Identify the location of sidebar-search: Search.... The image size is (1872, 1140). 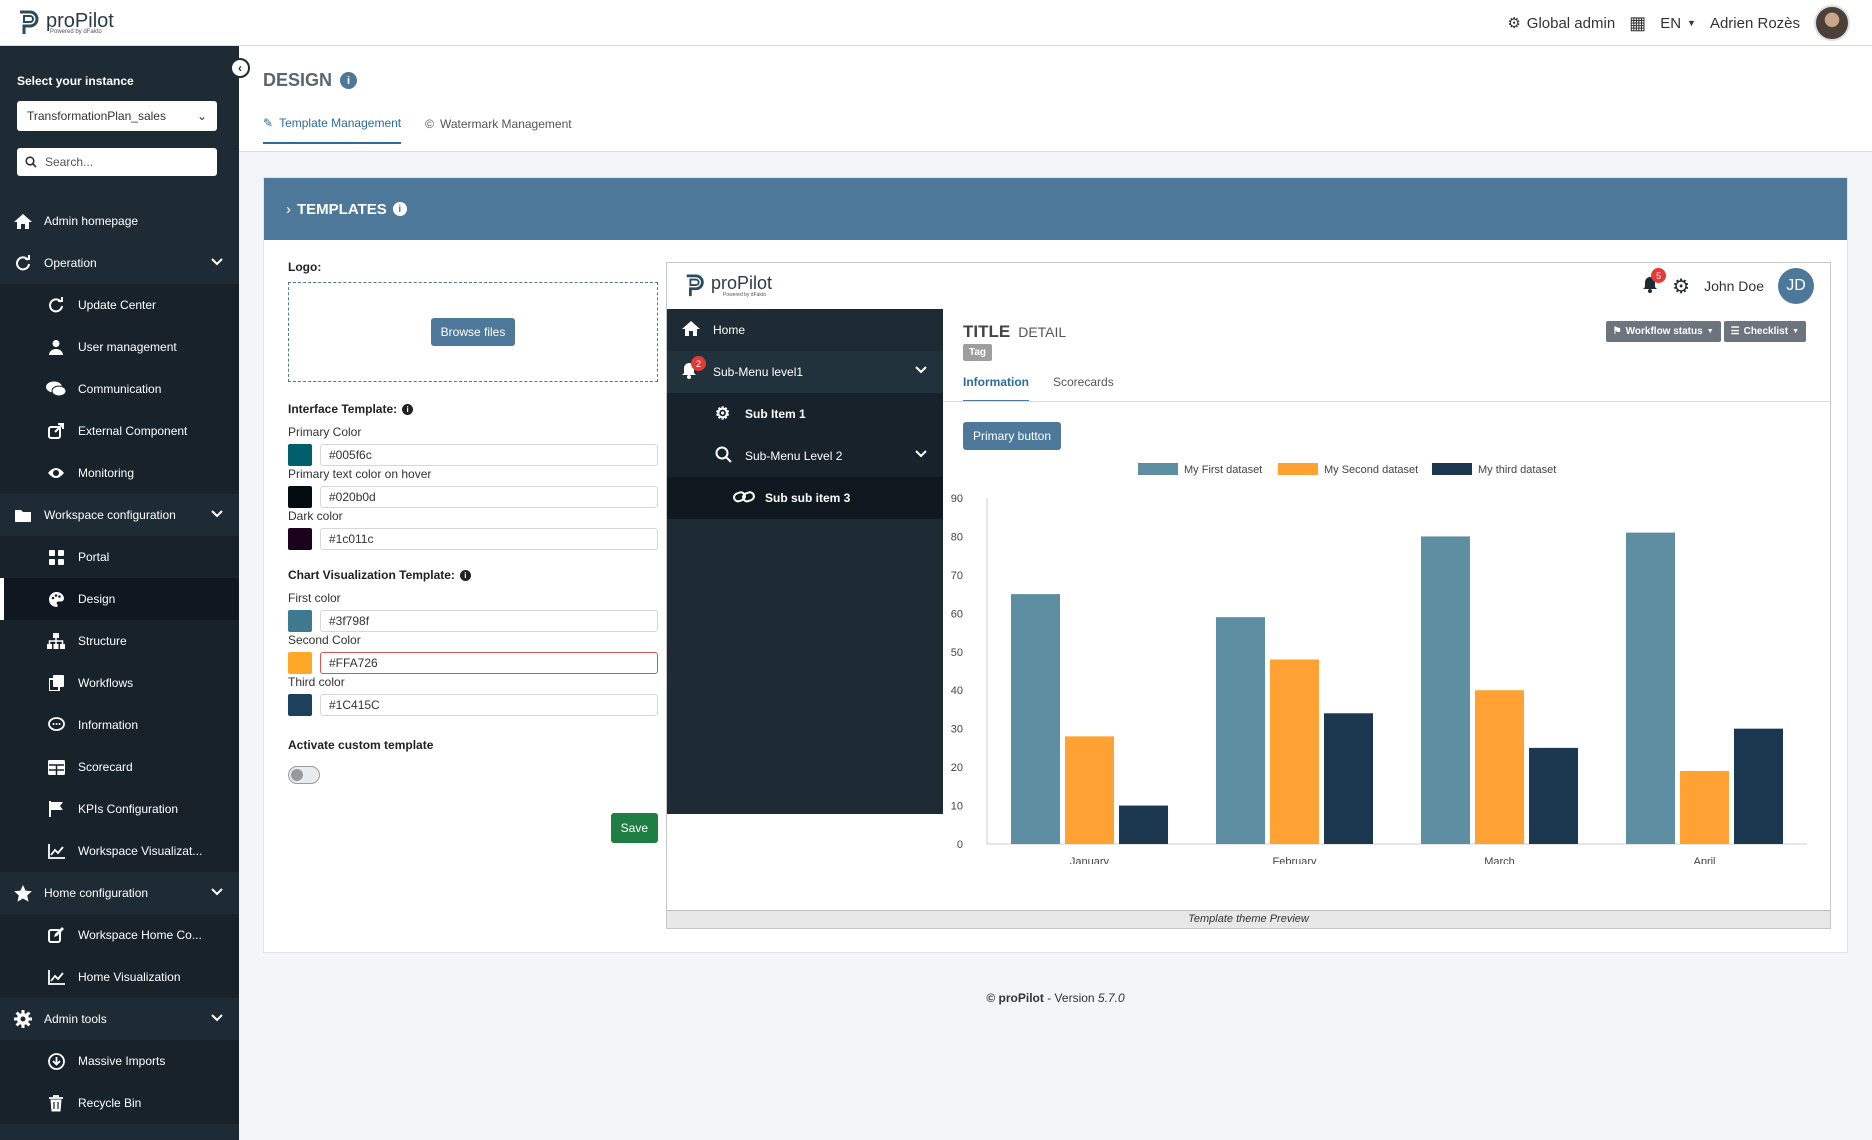
(117, 162).